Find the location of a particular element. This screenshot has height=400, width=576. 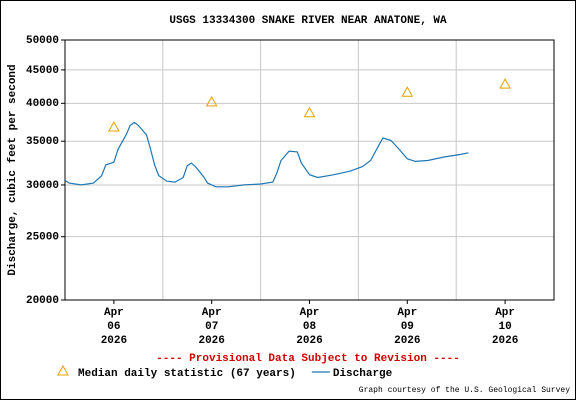

y-tick-label: 25000 is located at coordinates (42, 238).